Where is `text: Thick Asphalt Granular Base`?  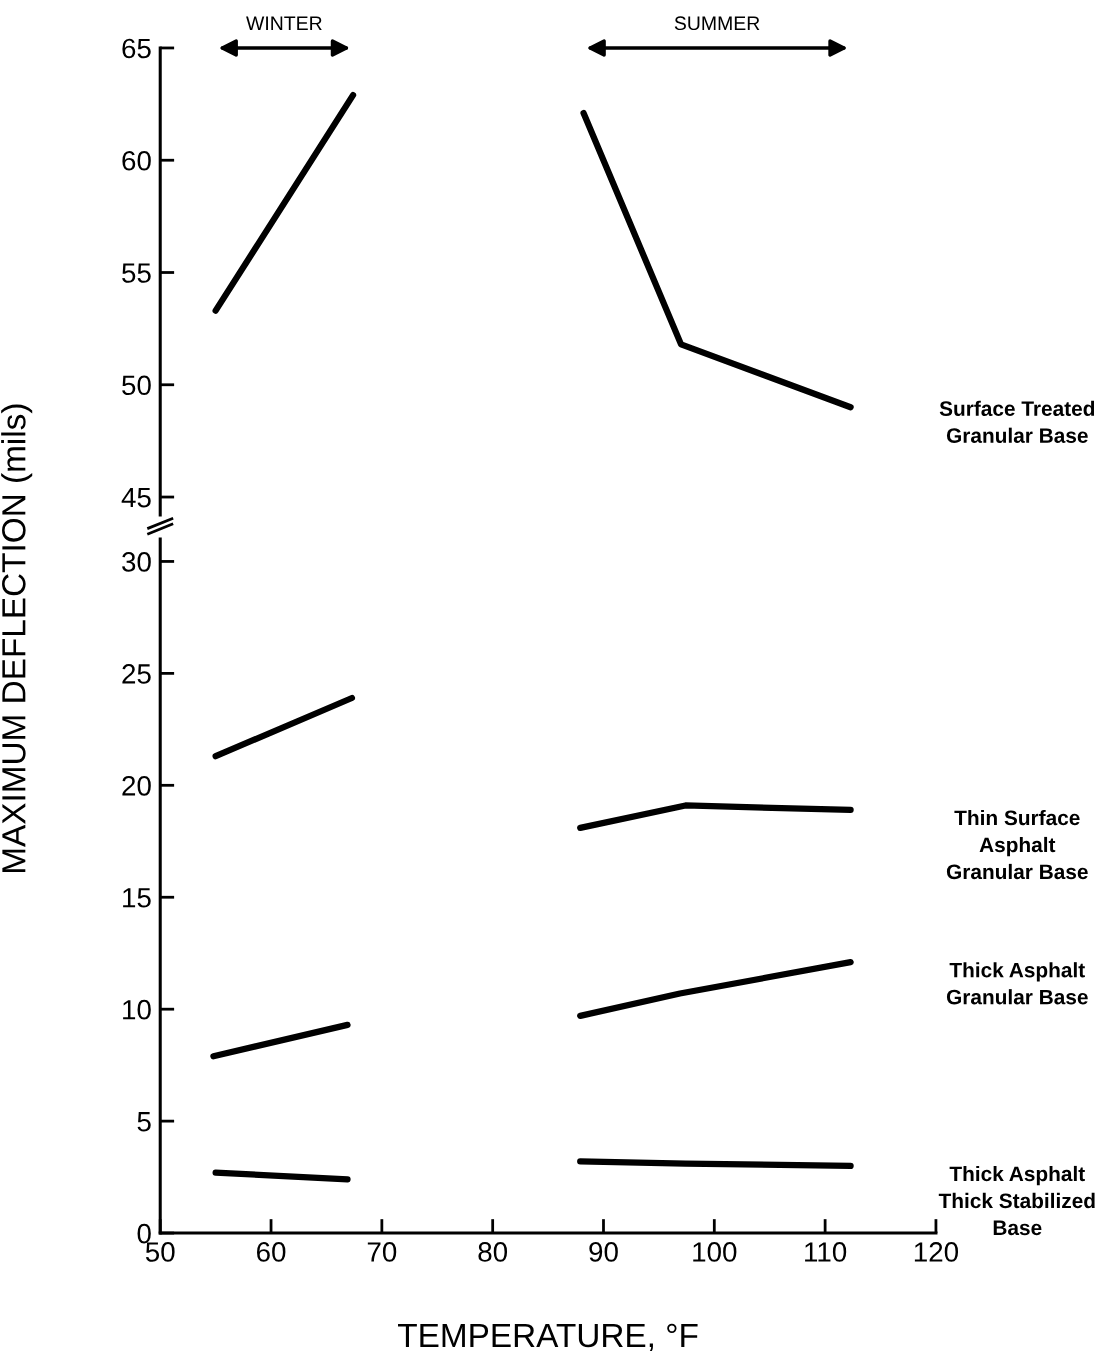 text: Thick Asphalt Granular Base is located at coordinates (1017, 983).